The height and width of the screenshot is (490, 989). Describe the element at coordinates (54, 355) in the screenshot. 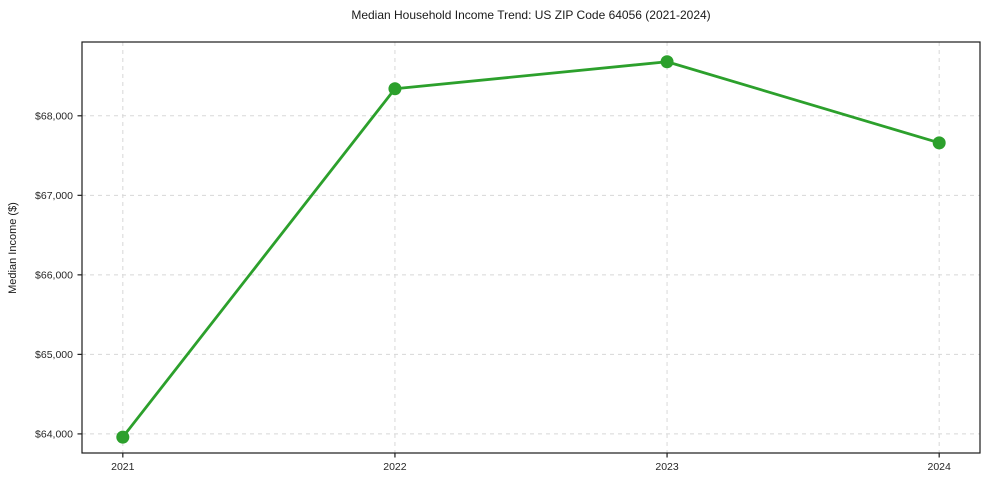

I see `y-tick-label: $65,000` at that location.